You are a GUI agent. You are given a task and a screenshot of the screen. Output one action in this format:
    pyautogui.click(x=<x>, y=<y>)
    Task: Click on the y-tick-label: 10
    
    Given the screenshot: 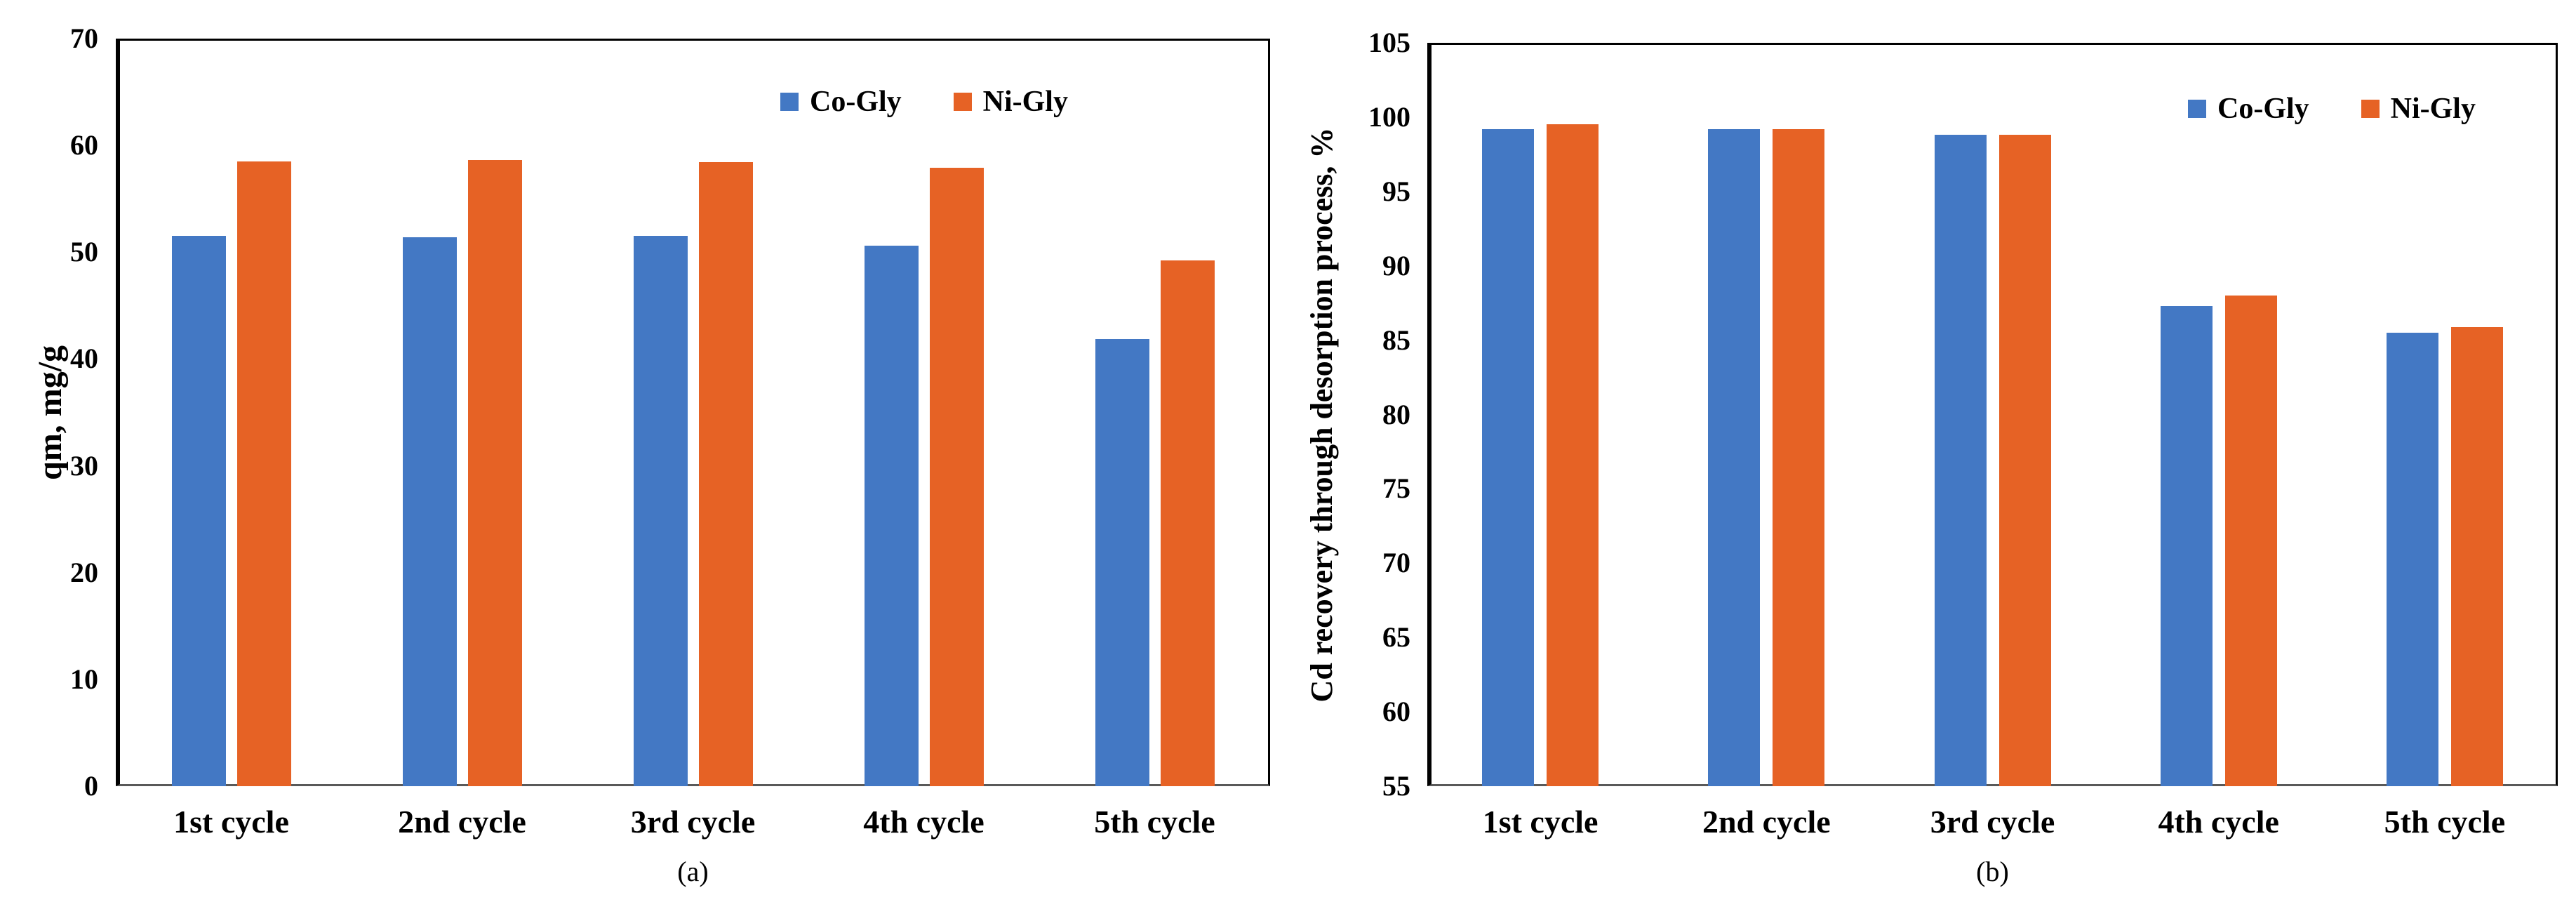 What is the action you would take?
    pyautogui.click(x=84, y=679)
    